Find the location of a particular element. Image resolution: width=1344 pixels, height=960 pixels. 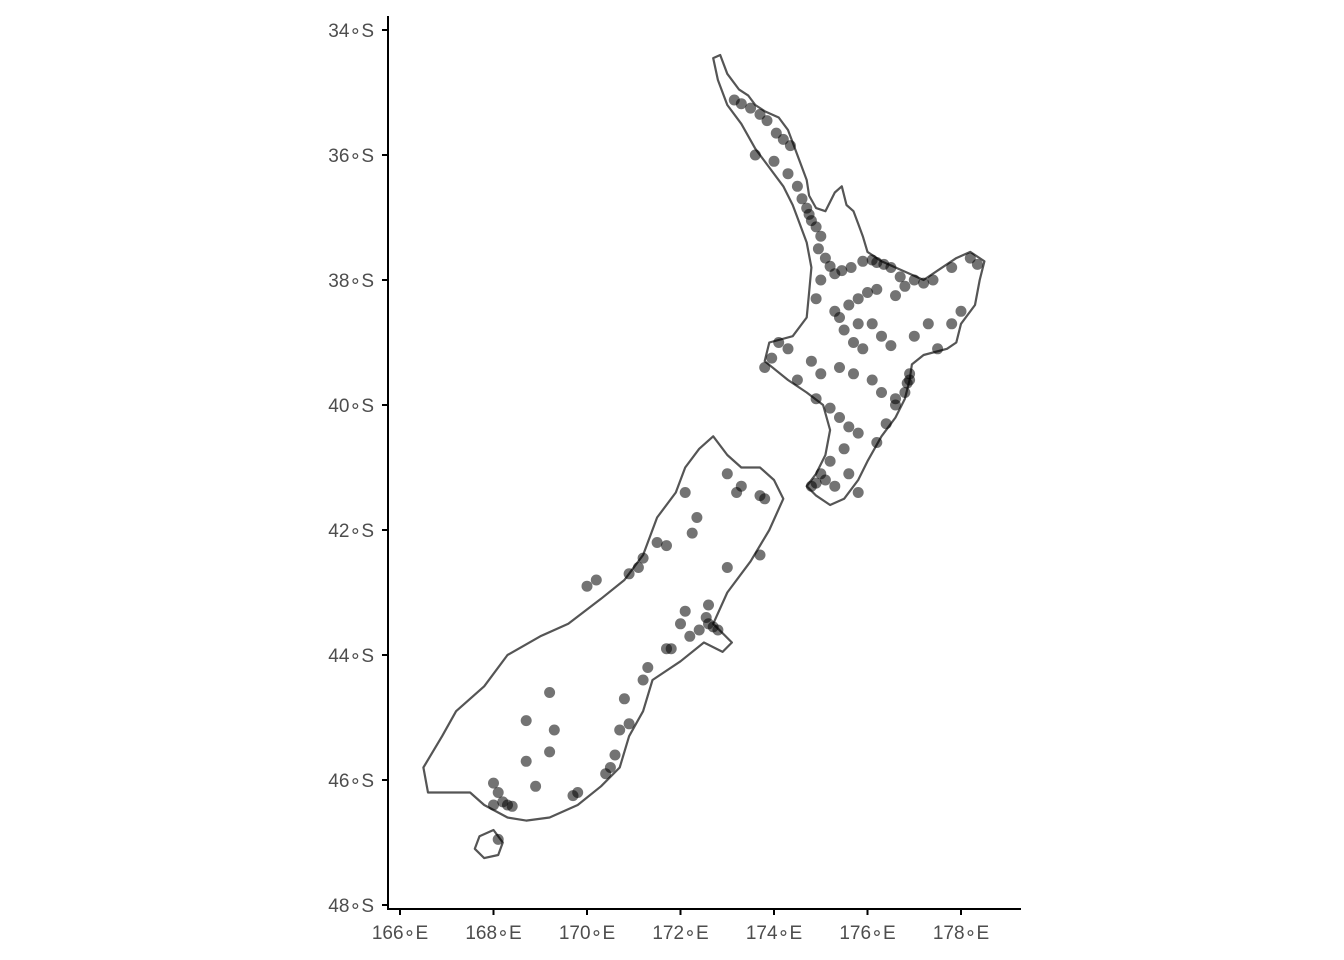

x-tick-label: 172∘E is located at coordinates (680, 933).